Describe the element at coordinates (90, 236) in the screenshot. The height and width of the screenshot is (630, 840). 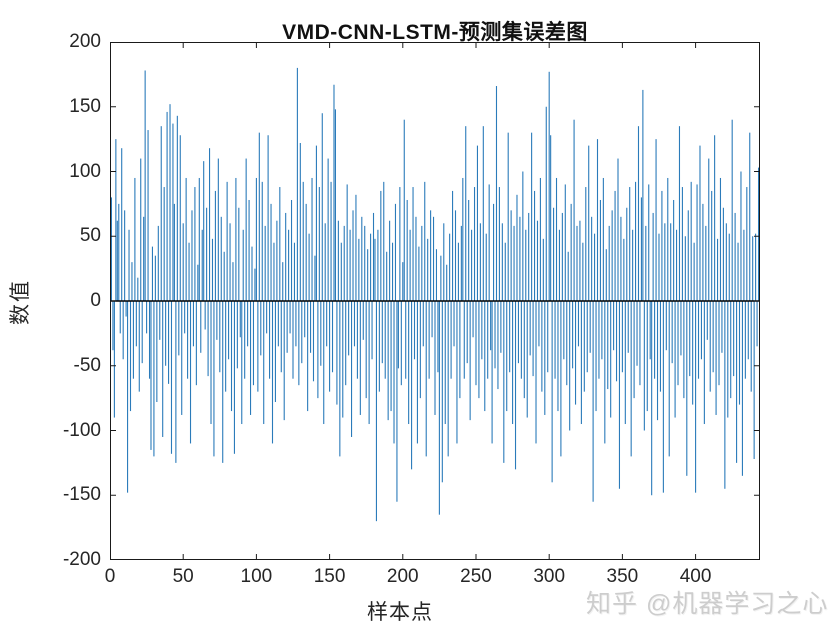
I see `y-tick-label: 50` at that location.